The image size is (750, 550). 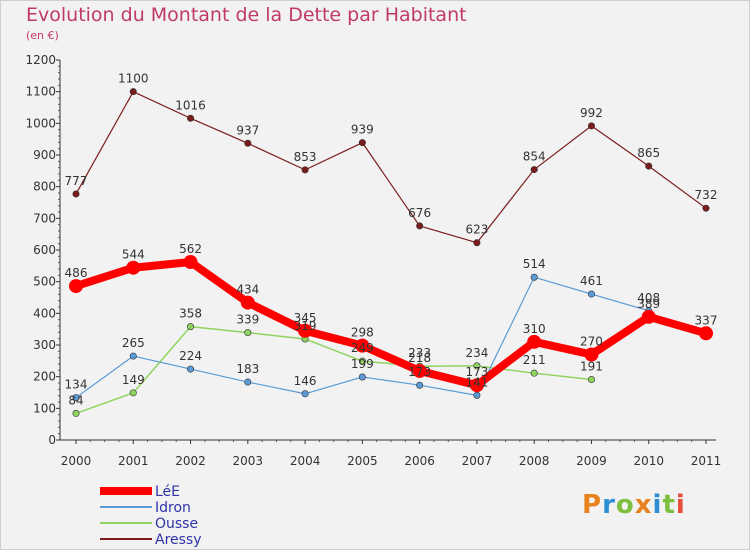 What do you see at coordinates (173, 508) in the screenshot?
I see `legend-label: Idron` at bounding box center [173, 508].